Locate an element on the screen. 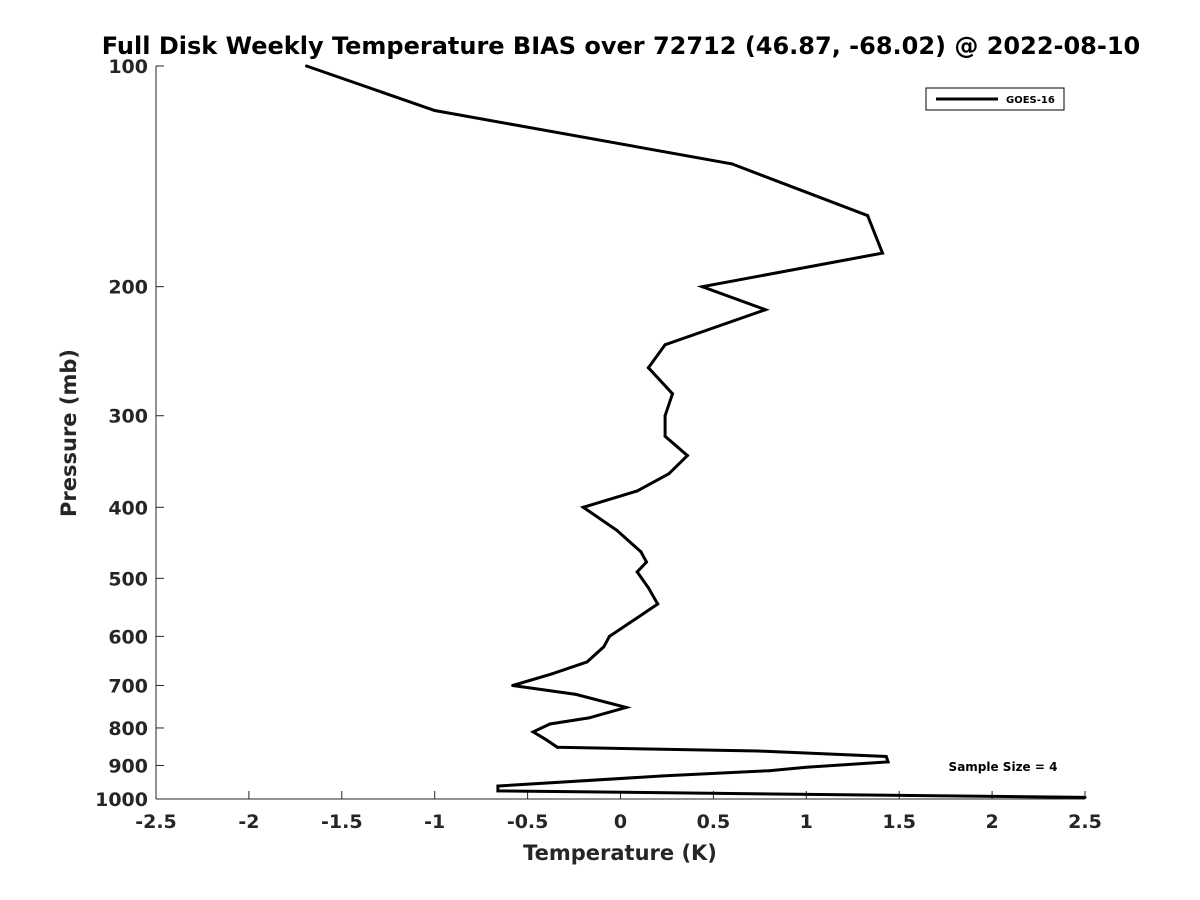  x-tick-label: -2.5 is located at coordinates (156, 822).